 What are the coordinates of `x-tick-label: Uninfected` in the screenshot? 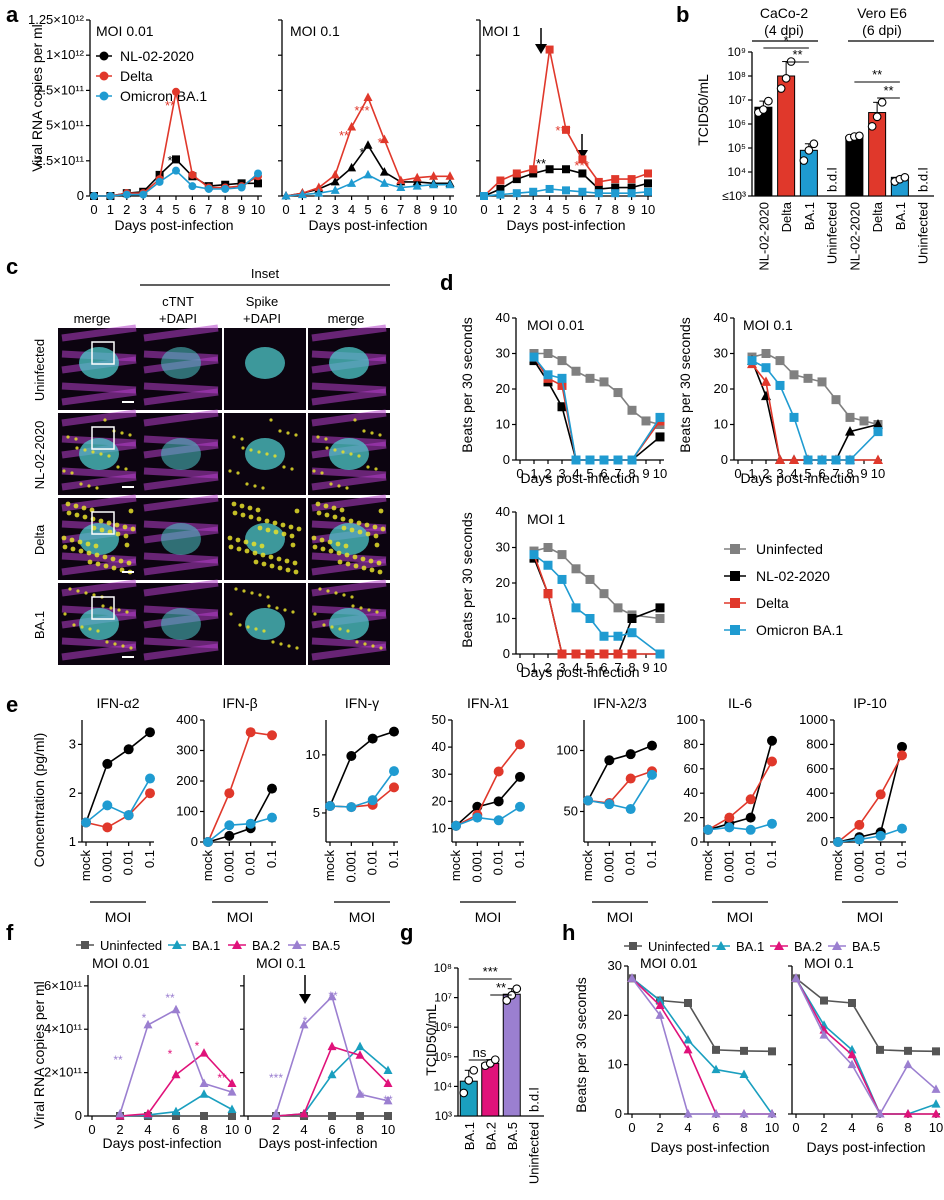 It's located at (533, 1153).